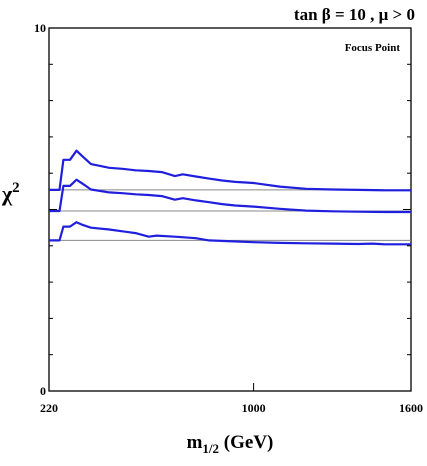  Describe the element at coordinates (411, 408) in the screenshot. I see `x-tick-label-1600: 1600` at that location.